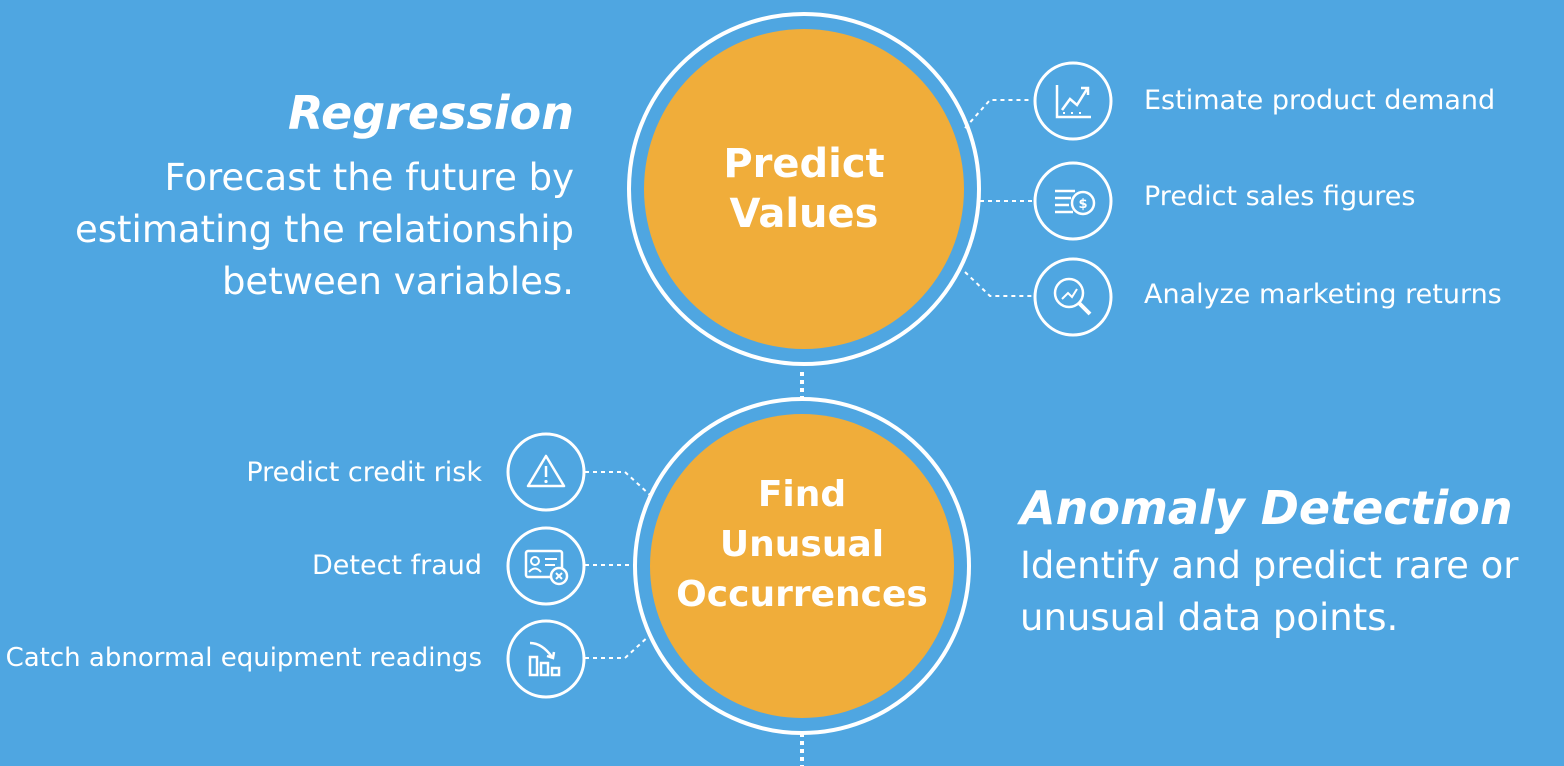 This screenshot has height=766, width=1564. Describe the element at coordinates (430, 113) in the screenshot. I see `regression-heading: Regression` at that location.